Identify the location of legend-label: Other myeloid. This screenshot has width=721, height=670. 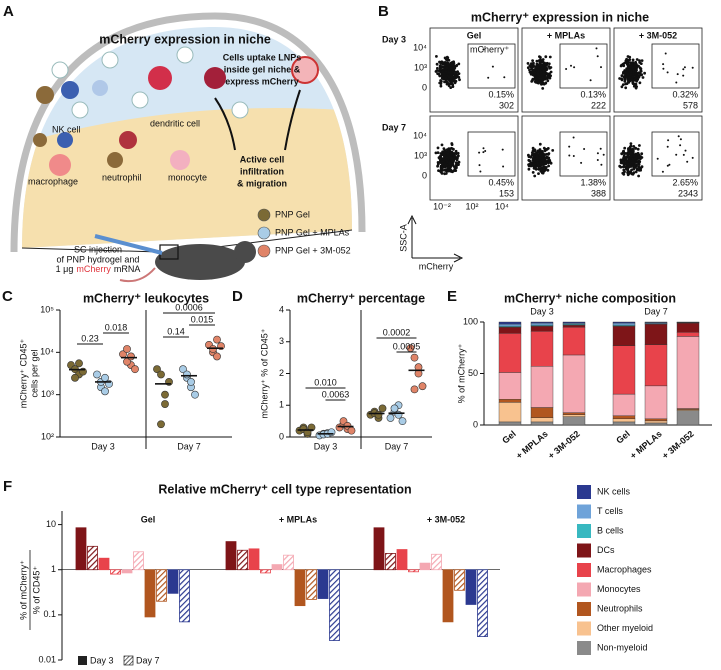
(625, 628).